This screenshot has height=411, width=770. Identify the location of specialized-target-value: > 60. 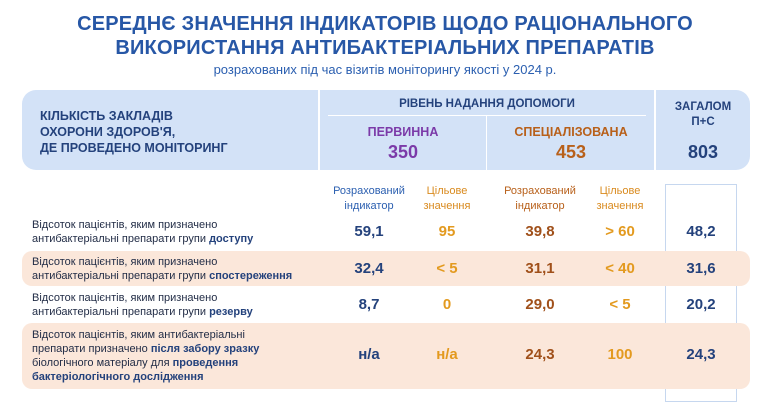
(620, 231).